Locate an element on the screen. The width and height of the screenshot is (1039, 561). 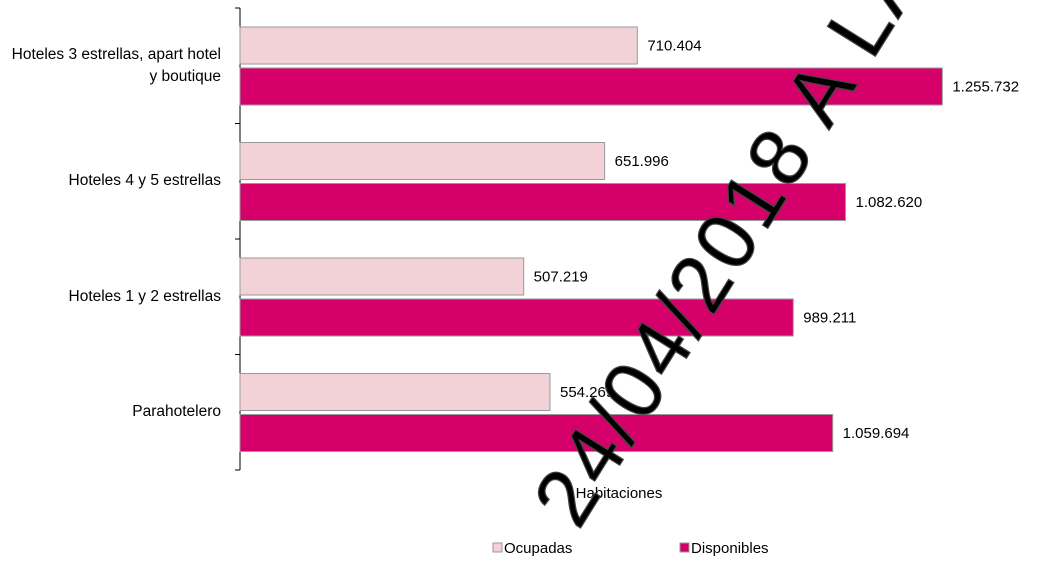
legend-label: Disponibles is located at coordinates (730, 548).